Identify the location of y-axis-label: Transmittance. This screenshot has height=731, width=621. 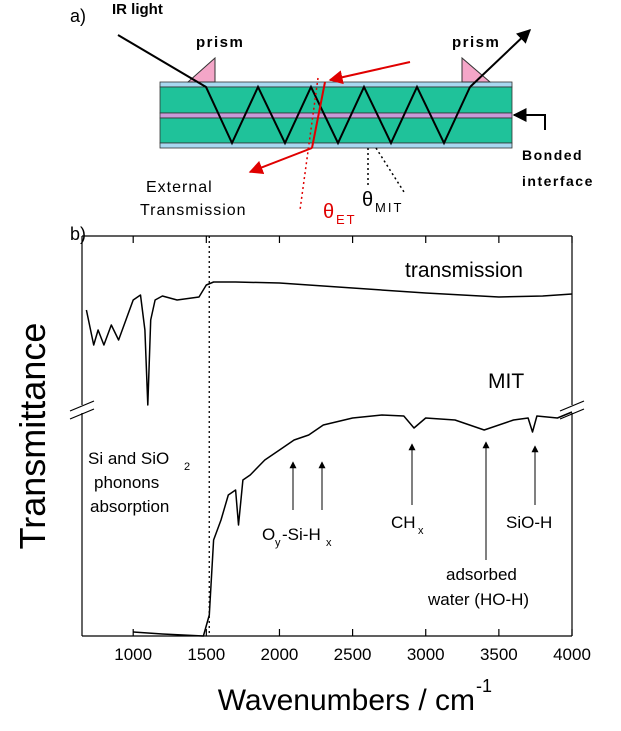
(32, 436).